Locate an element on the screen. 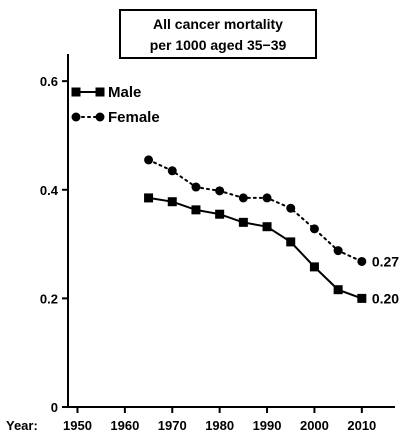 This screenshot has height=436, width=420. chart-title: All cancer mortality per 1000 aged 35−39 is located at coordinates (218, 34).